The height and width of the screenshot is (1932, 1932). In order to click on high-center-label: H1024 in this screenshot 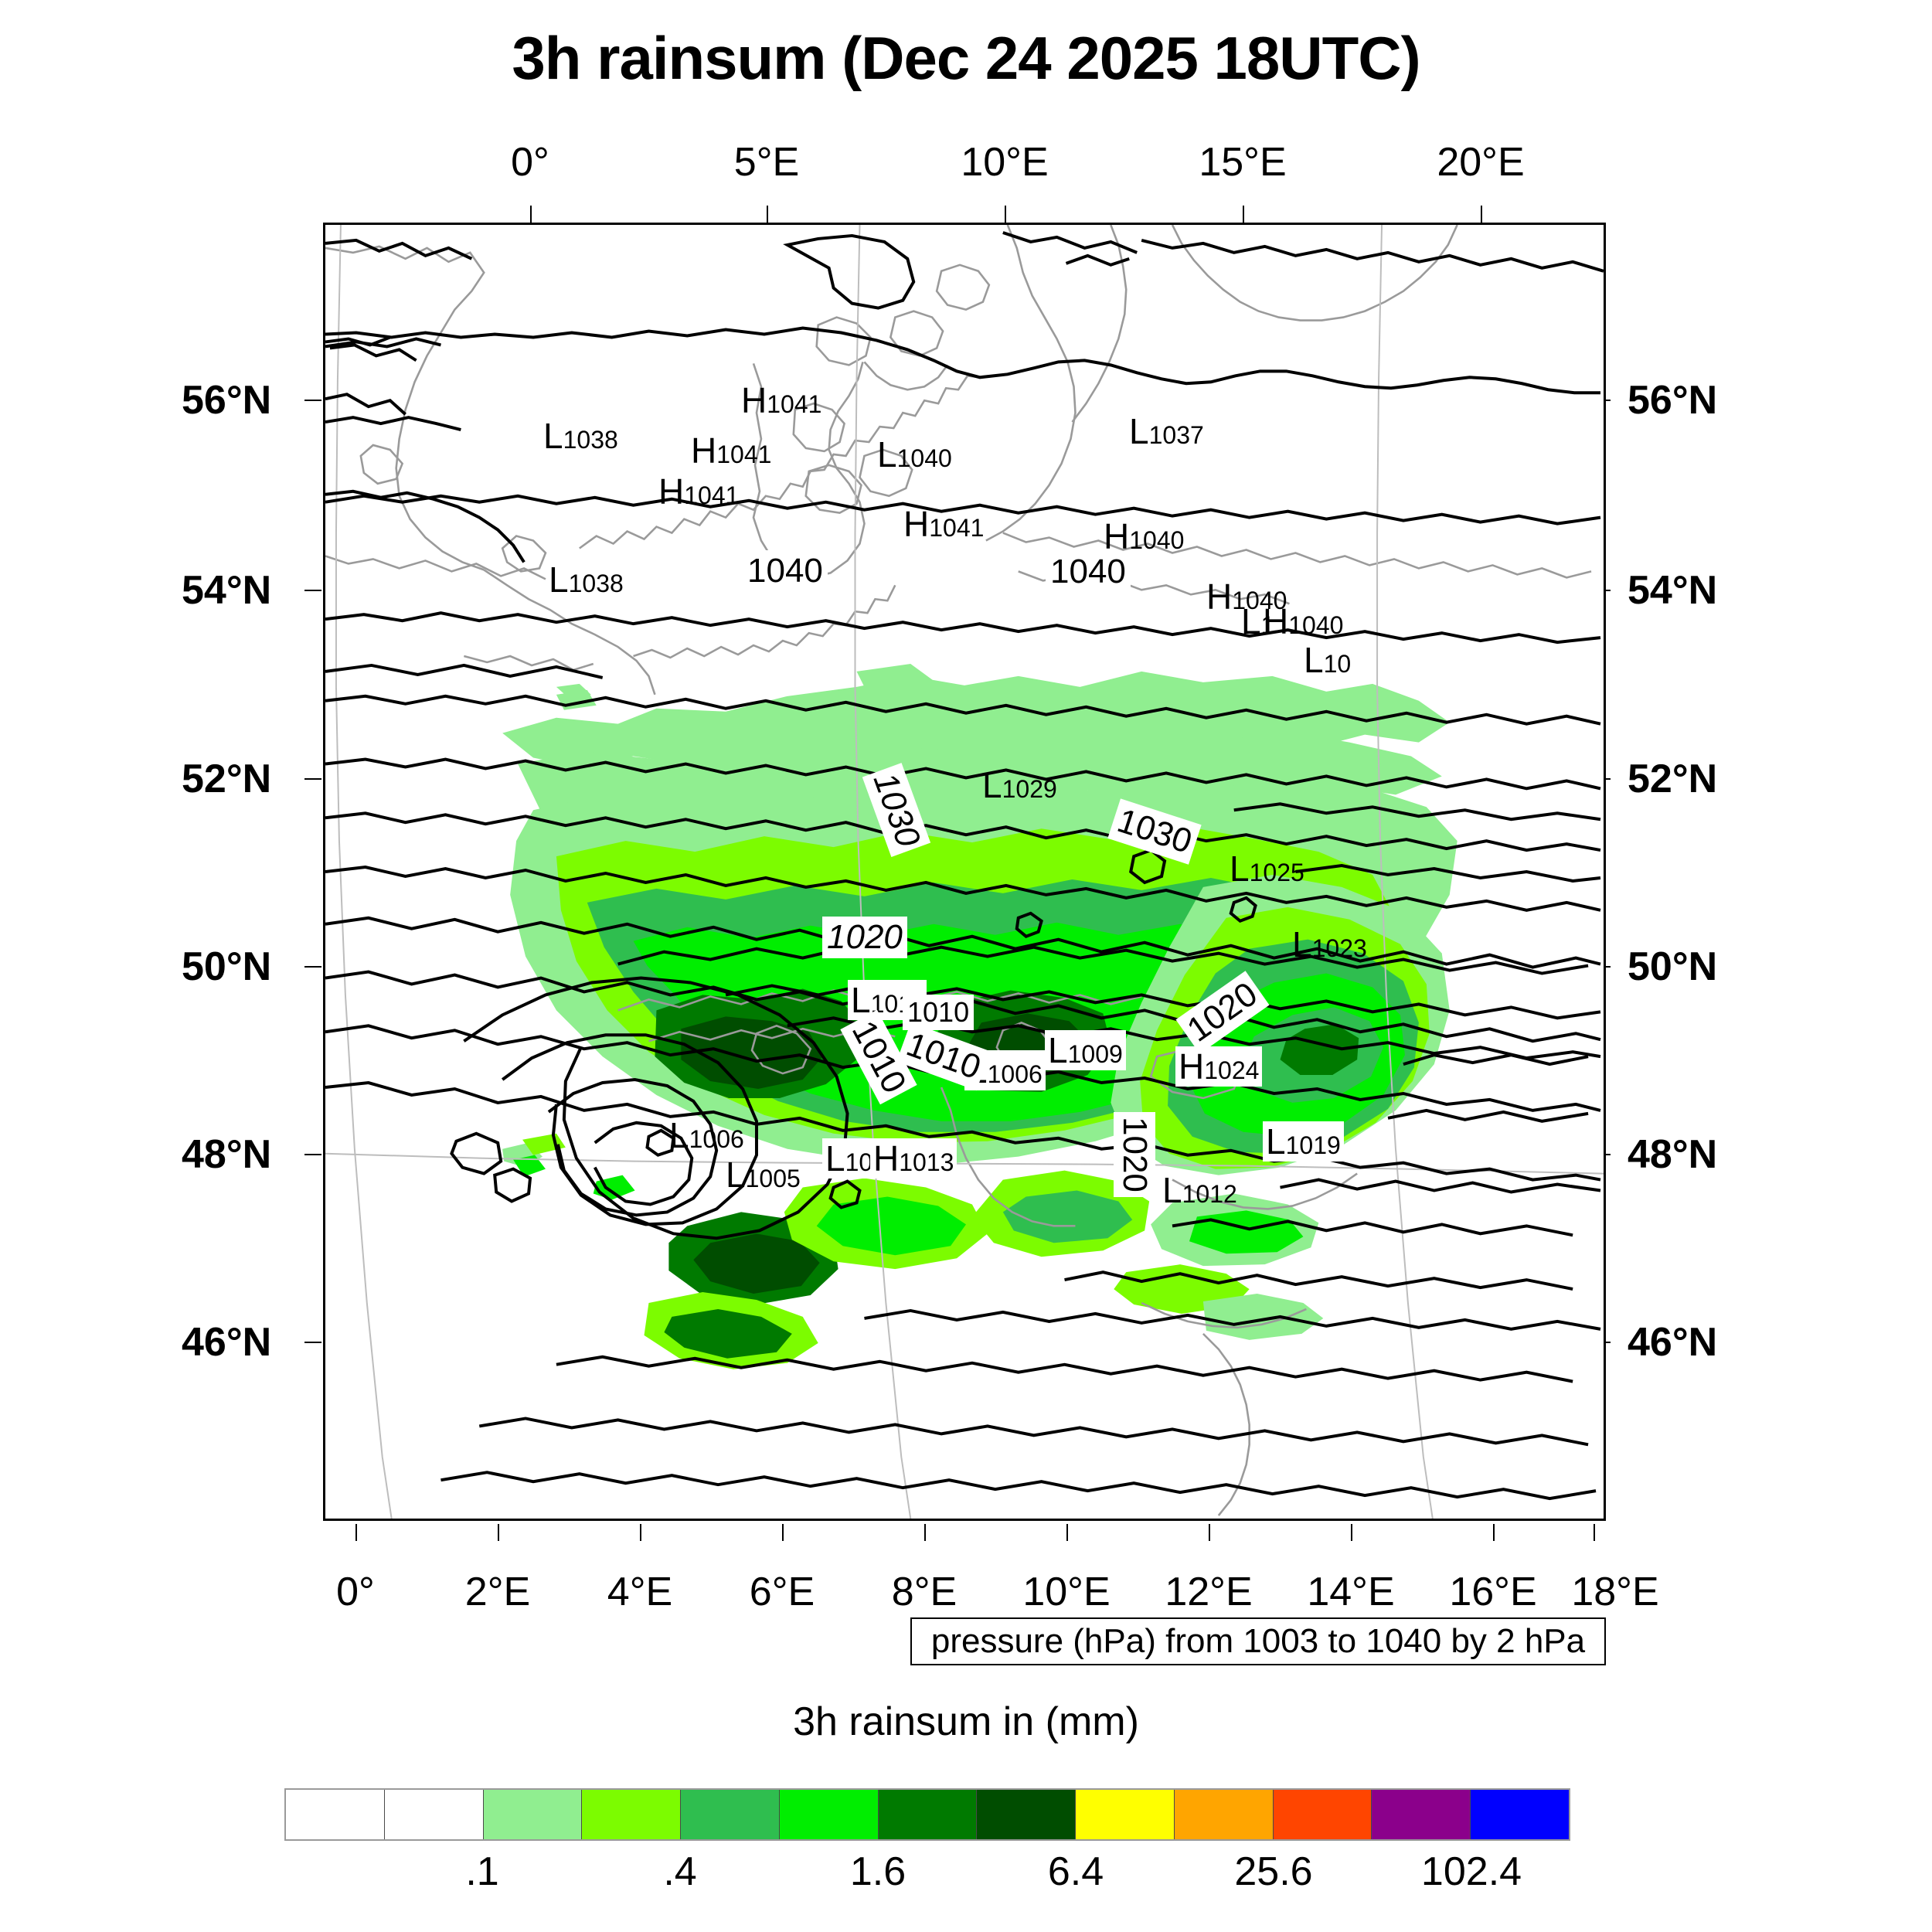, I will do `click(1219, 1066)`.